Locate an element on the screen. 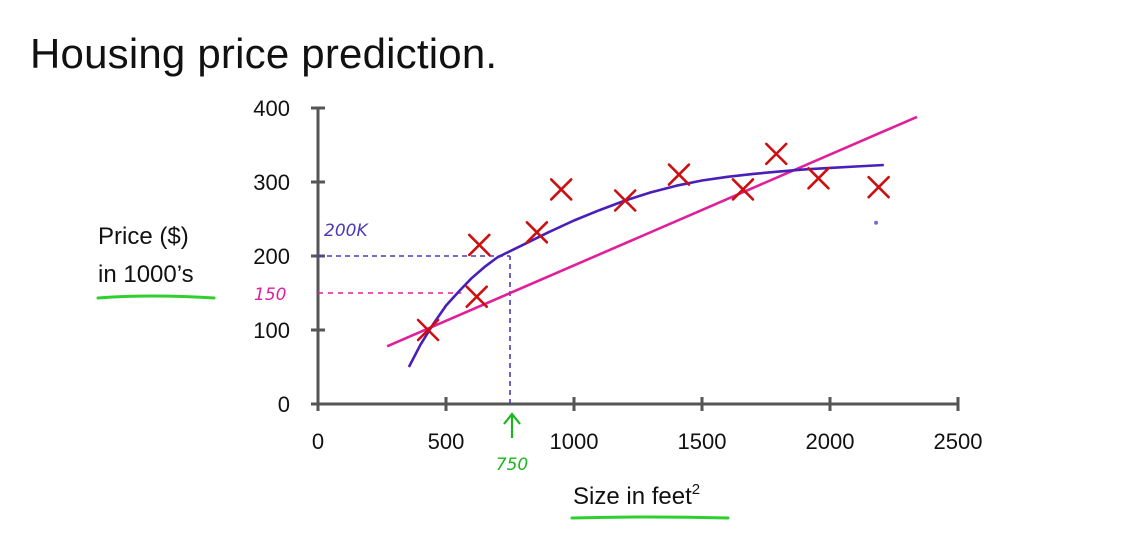  y-tick-label: 200 is located at coordinates (271, 256).